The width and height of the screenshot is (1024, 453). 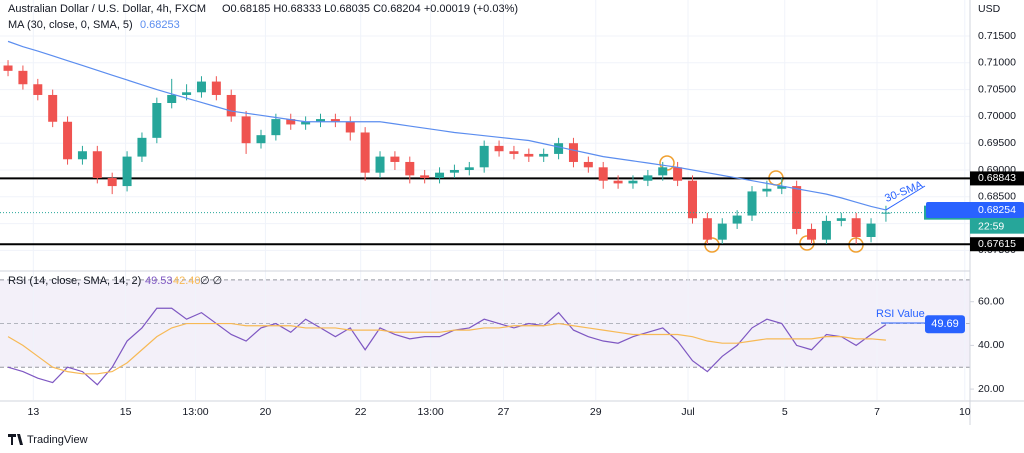 I want to click on currency-label: USD, so click(x=989, y=9).